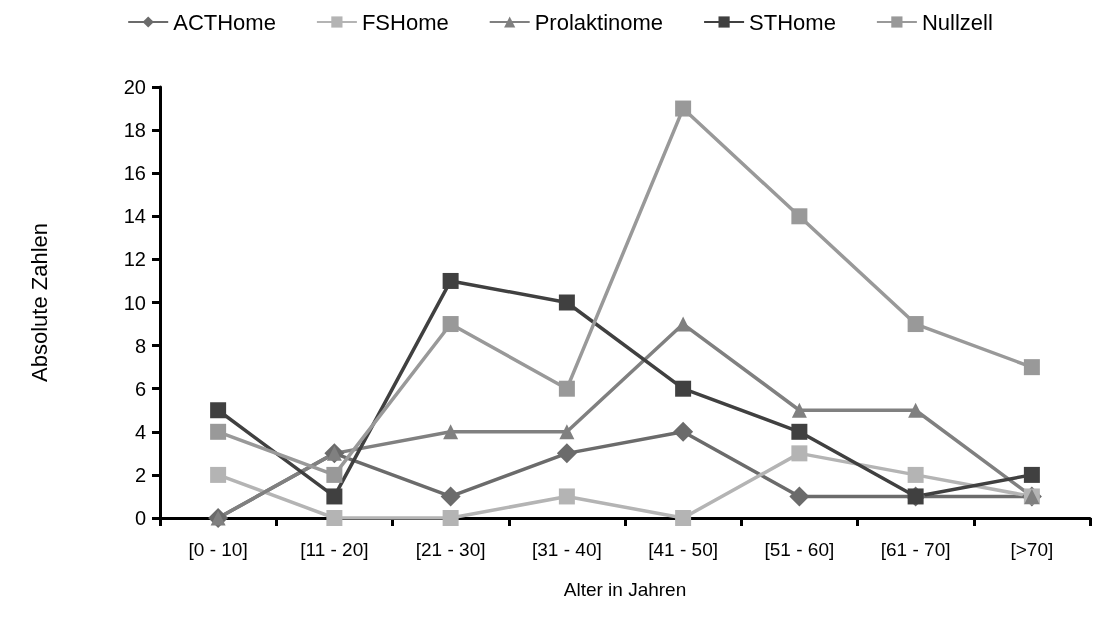  What do you see at coordinates (567, 549) in the screenshot?
I see `x-tick-label: [31 - 40]` at bounding box center [567, 549].